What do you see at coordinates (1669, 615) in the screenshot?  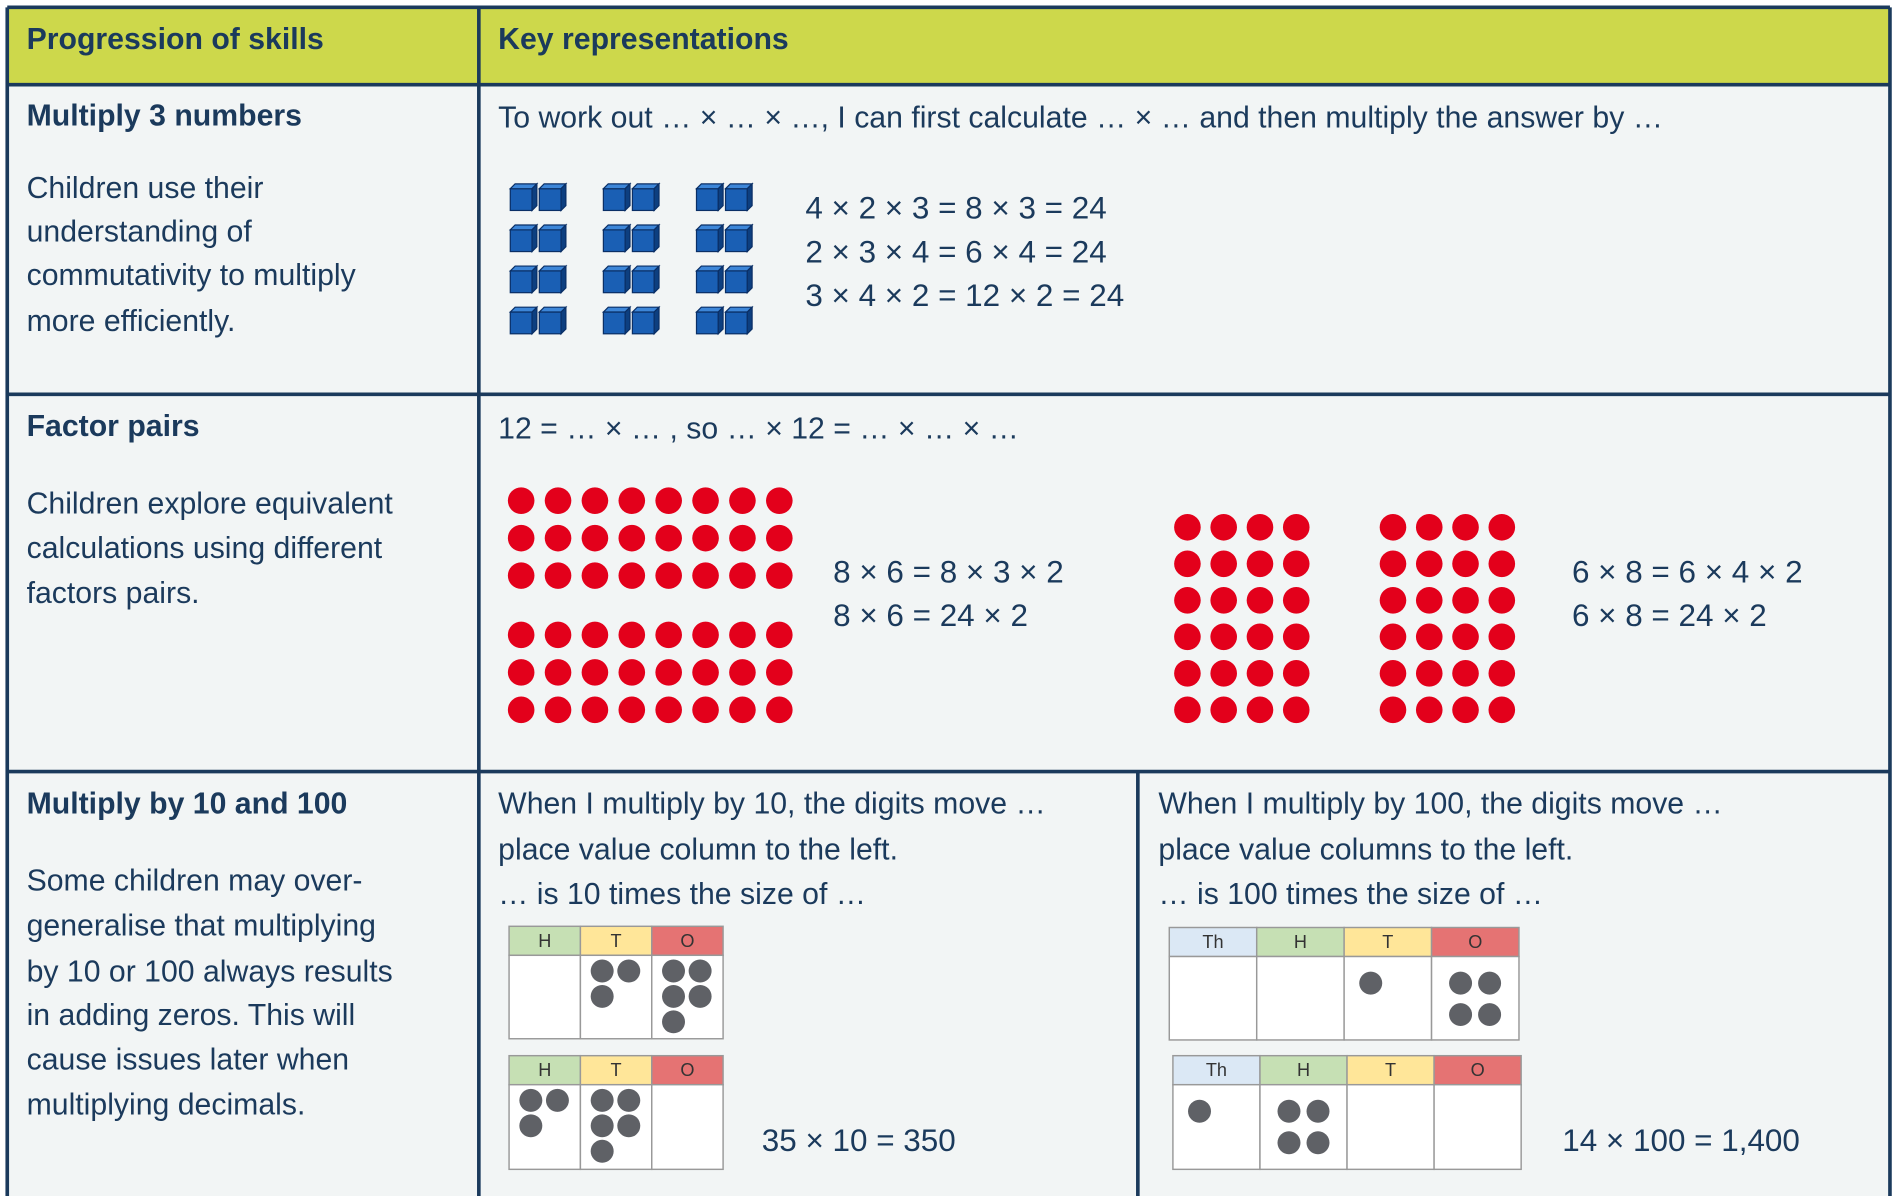 I see `equation: 6 × 8 = 24 × 2` at bounding box center [1669, 615].